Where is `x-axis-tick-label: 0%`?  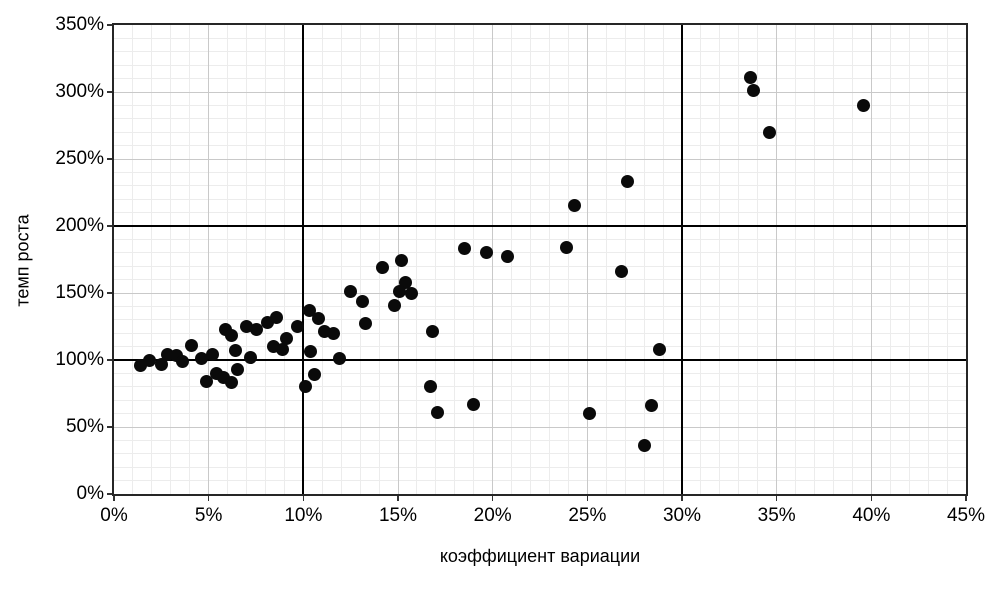 x-axis-tick-label: 0% is located at coordinates (114, 515).